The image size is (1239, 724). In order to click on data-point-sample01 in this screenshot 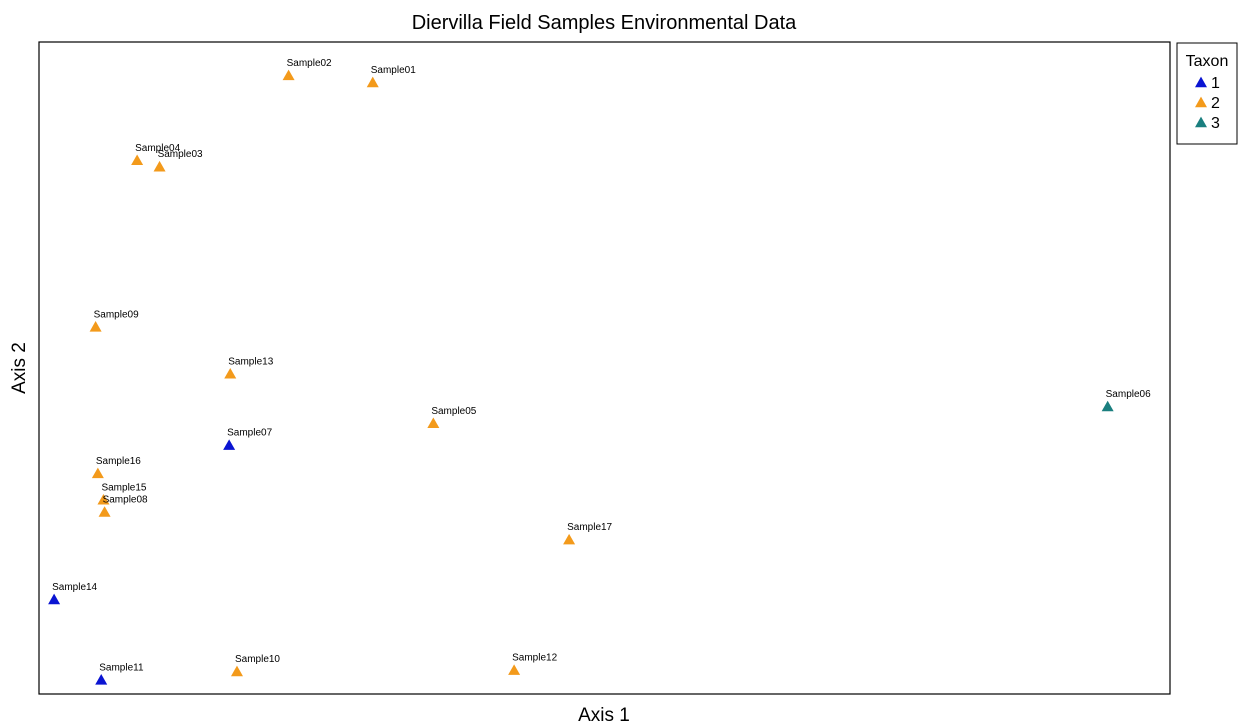, I will do `click(372, 82)`.